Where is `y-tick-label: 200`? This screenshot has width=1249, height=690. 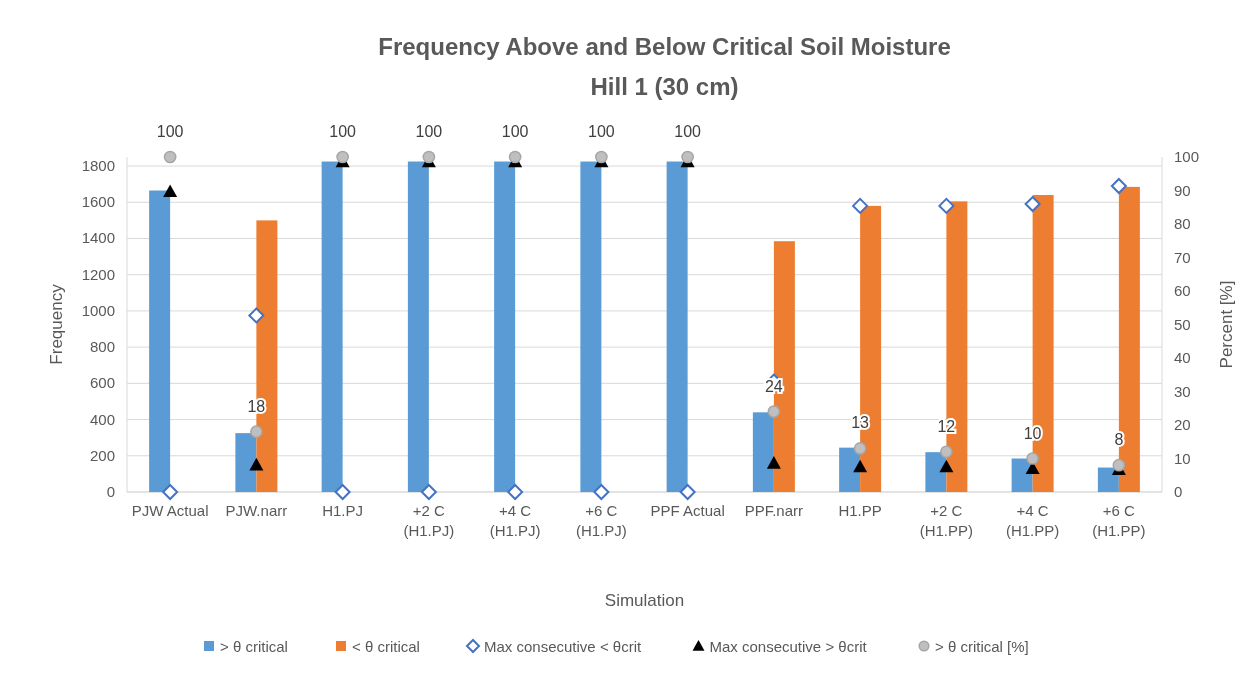
y-tick-label: 200 is located at coordinates (102, 455).